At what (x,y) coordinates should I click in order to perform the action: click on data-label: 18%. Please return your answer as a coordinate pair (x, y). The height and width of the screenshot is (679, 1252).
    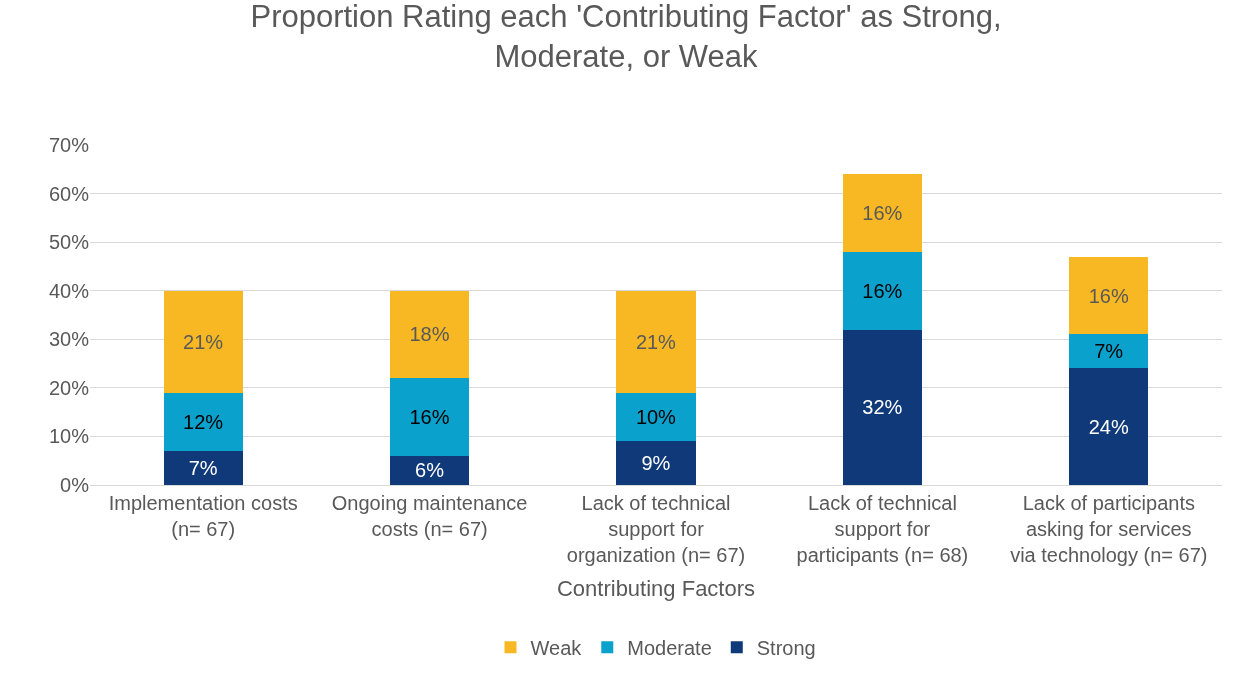
    Looking at the image, I should click on (429, 334).